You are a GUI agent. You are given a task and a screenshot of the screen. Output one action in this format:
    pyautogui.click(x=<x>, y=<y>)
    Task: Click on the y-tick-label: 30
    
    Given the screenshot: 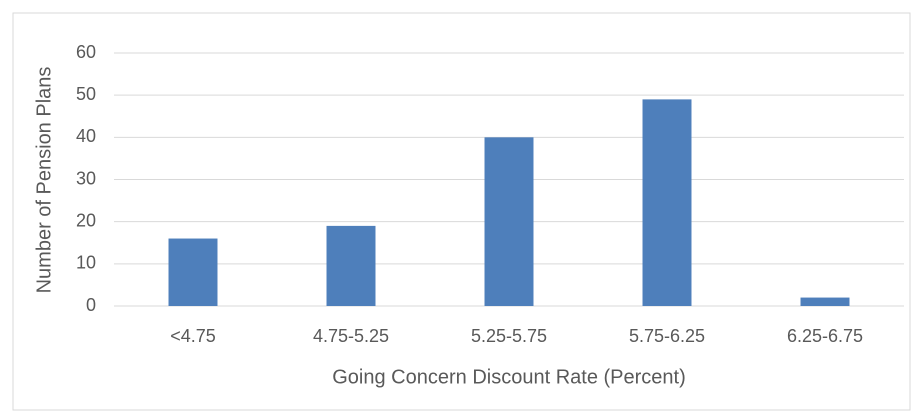 What is the action you would take?
    pyautogui.click(x=86, y=178)
    